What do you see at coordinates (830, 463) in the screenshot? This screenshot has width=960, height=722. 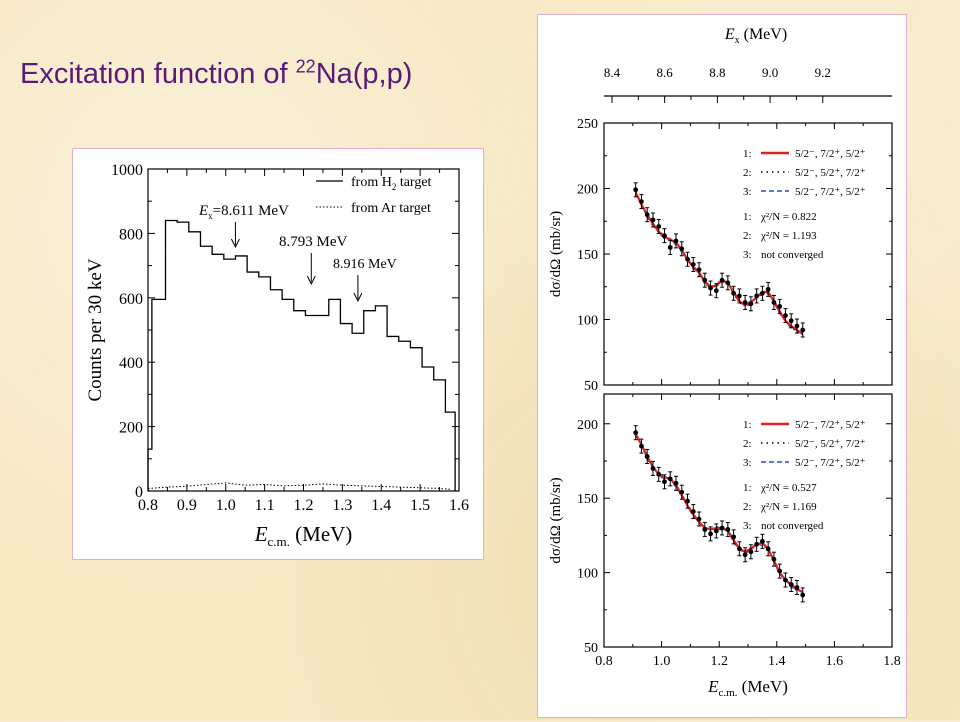 I see `bottom-panel-legend-label-3: 5/2⁻, 7/2⁺, 5/2⁺` at bounding box center [830, 463].